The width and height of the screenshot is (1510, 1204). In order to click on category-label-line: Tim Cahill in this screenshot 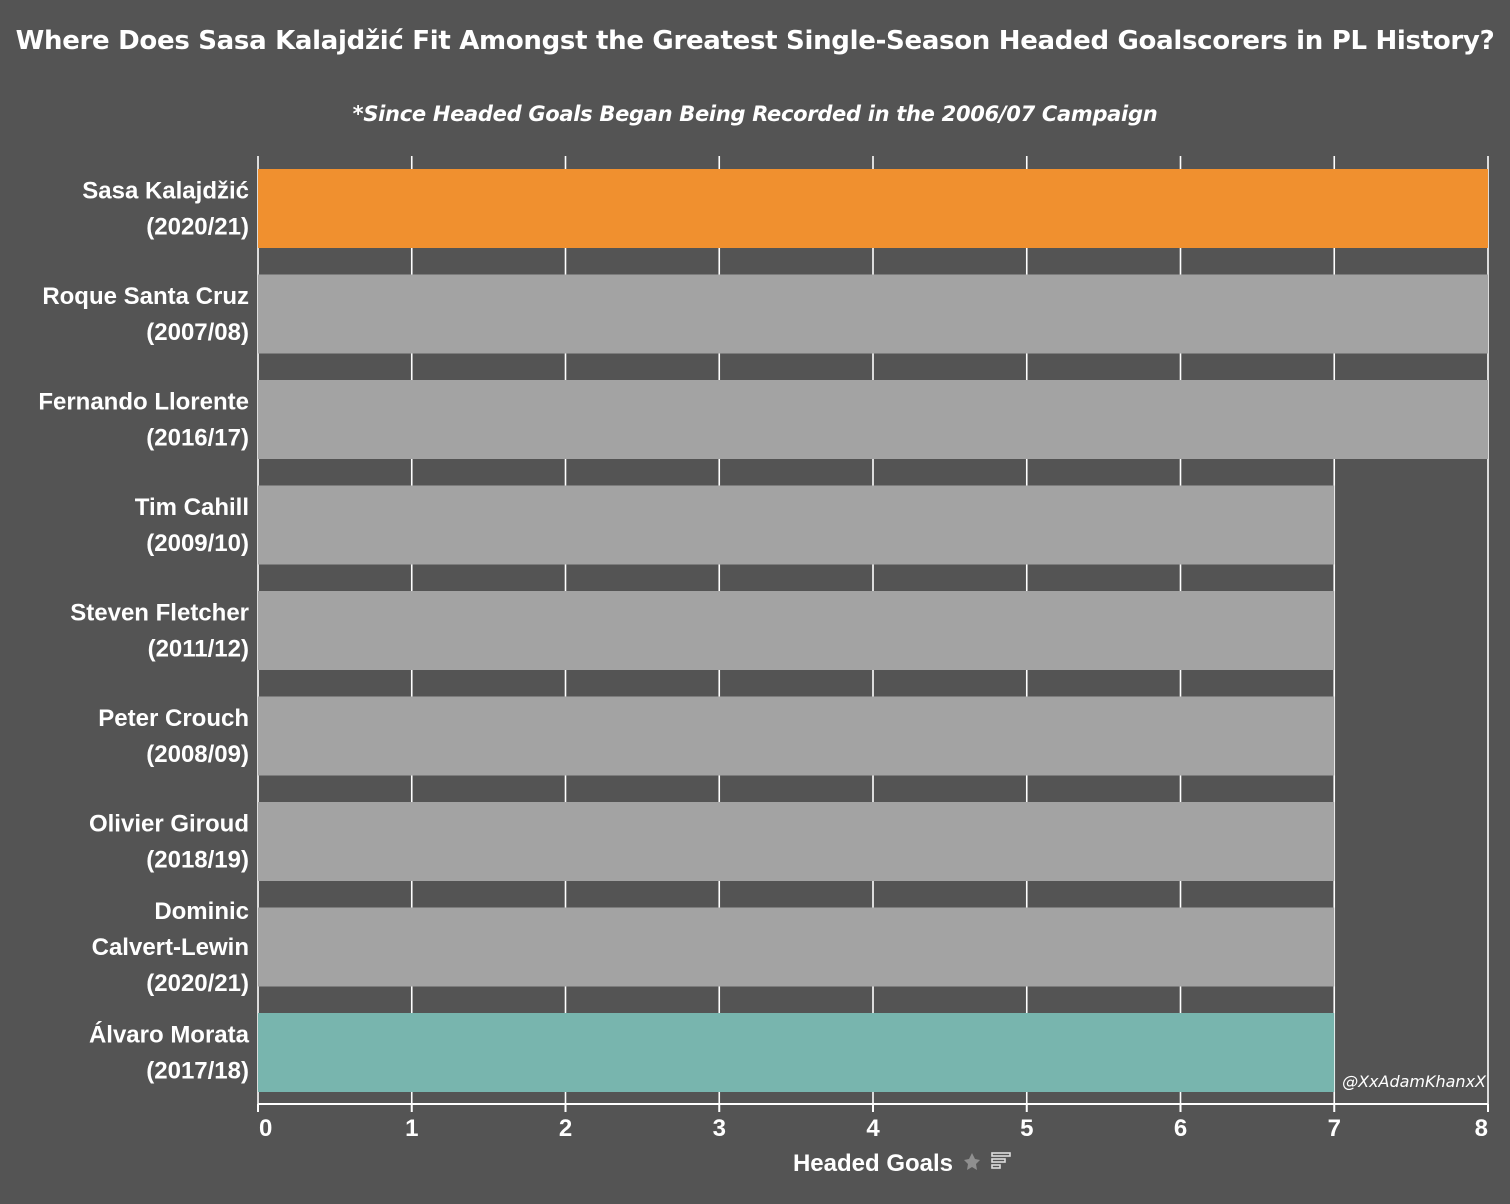, I will do `click(192, 507)`.